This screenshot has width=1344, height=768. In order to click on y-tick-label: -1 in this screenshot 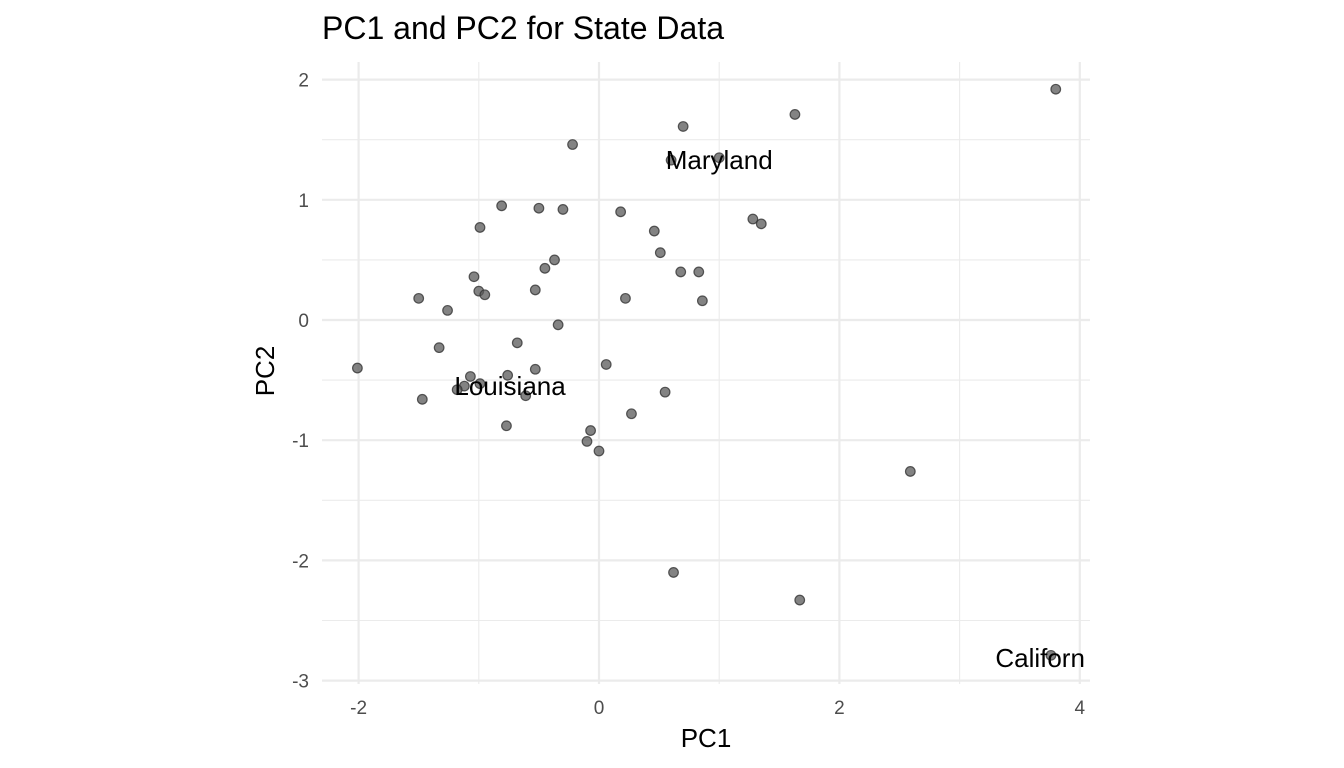, I will do `click(300, 441)`.